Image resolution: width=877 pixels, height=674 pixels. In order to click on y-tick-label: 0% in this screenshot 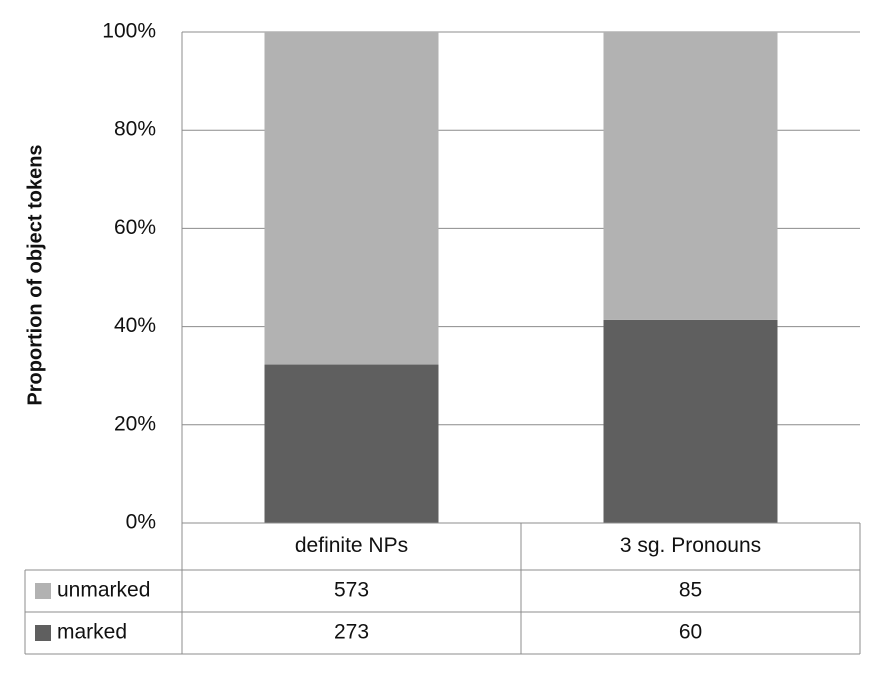, I will do `click(141, 522)`.